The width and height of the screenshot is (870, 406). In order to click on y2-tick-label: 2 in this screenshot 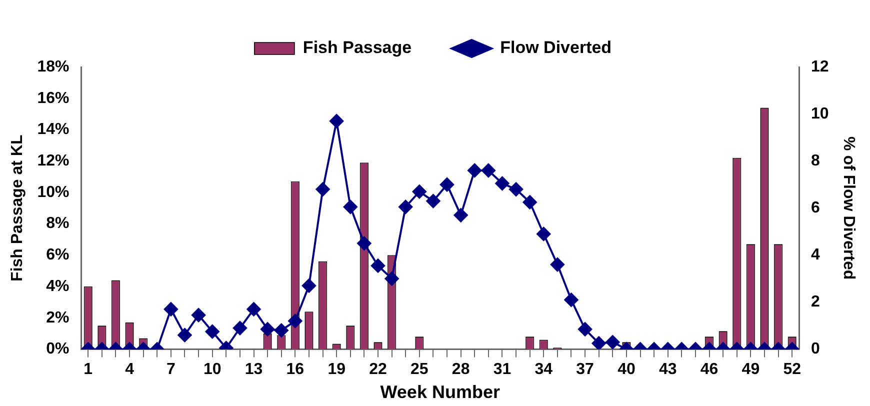, I will do `click(815, 302)`.